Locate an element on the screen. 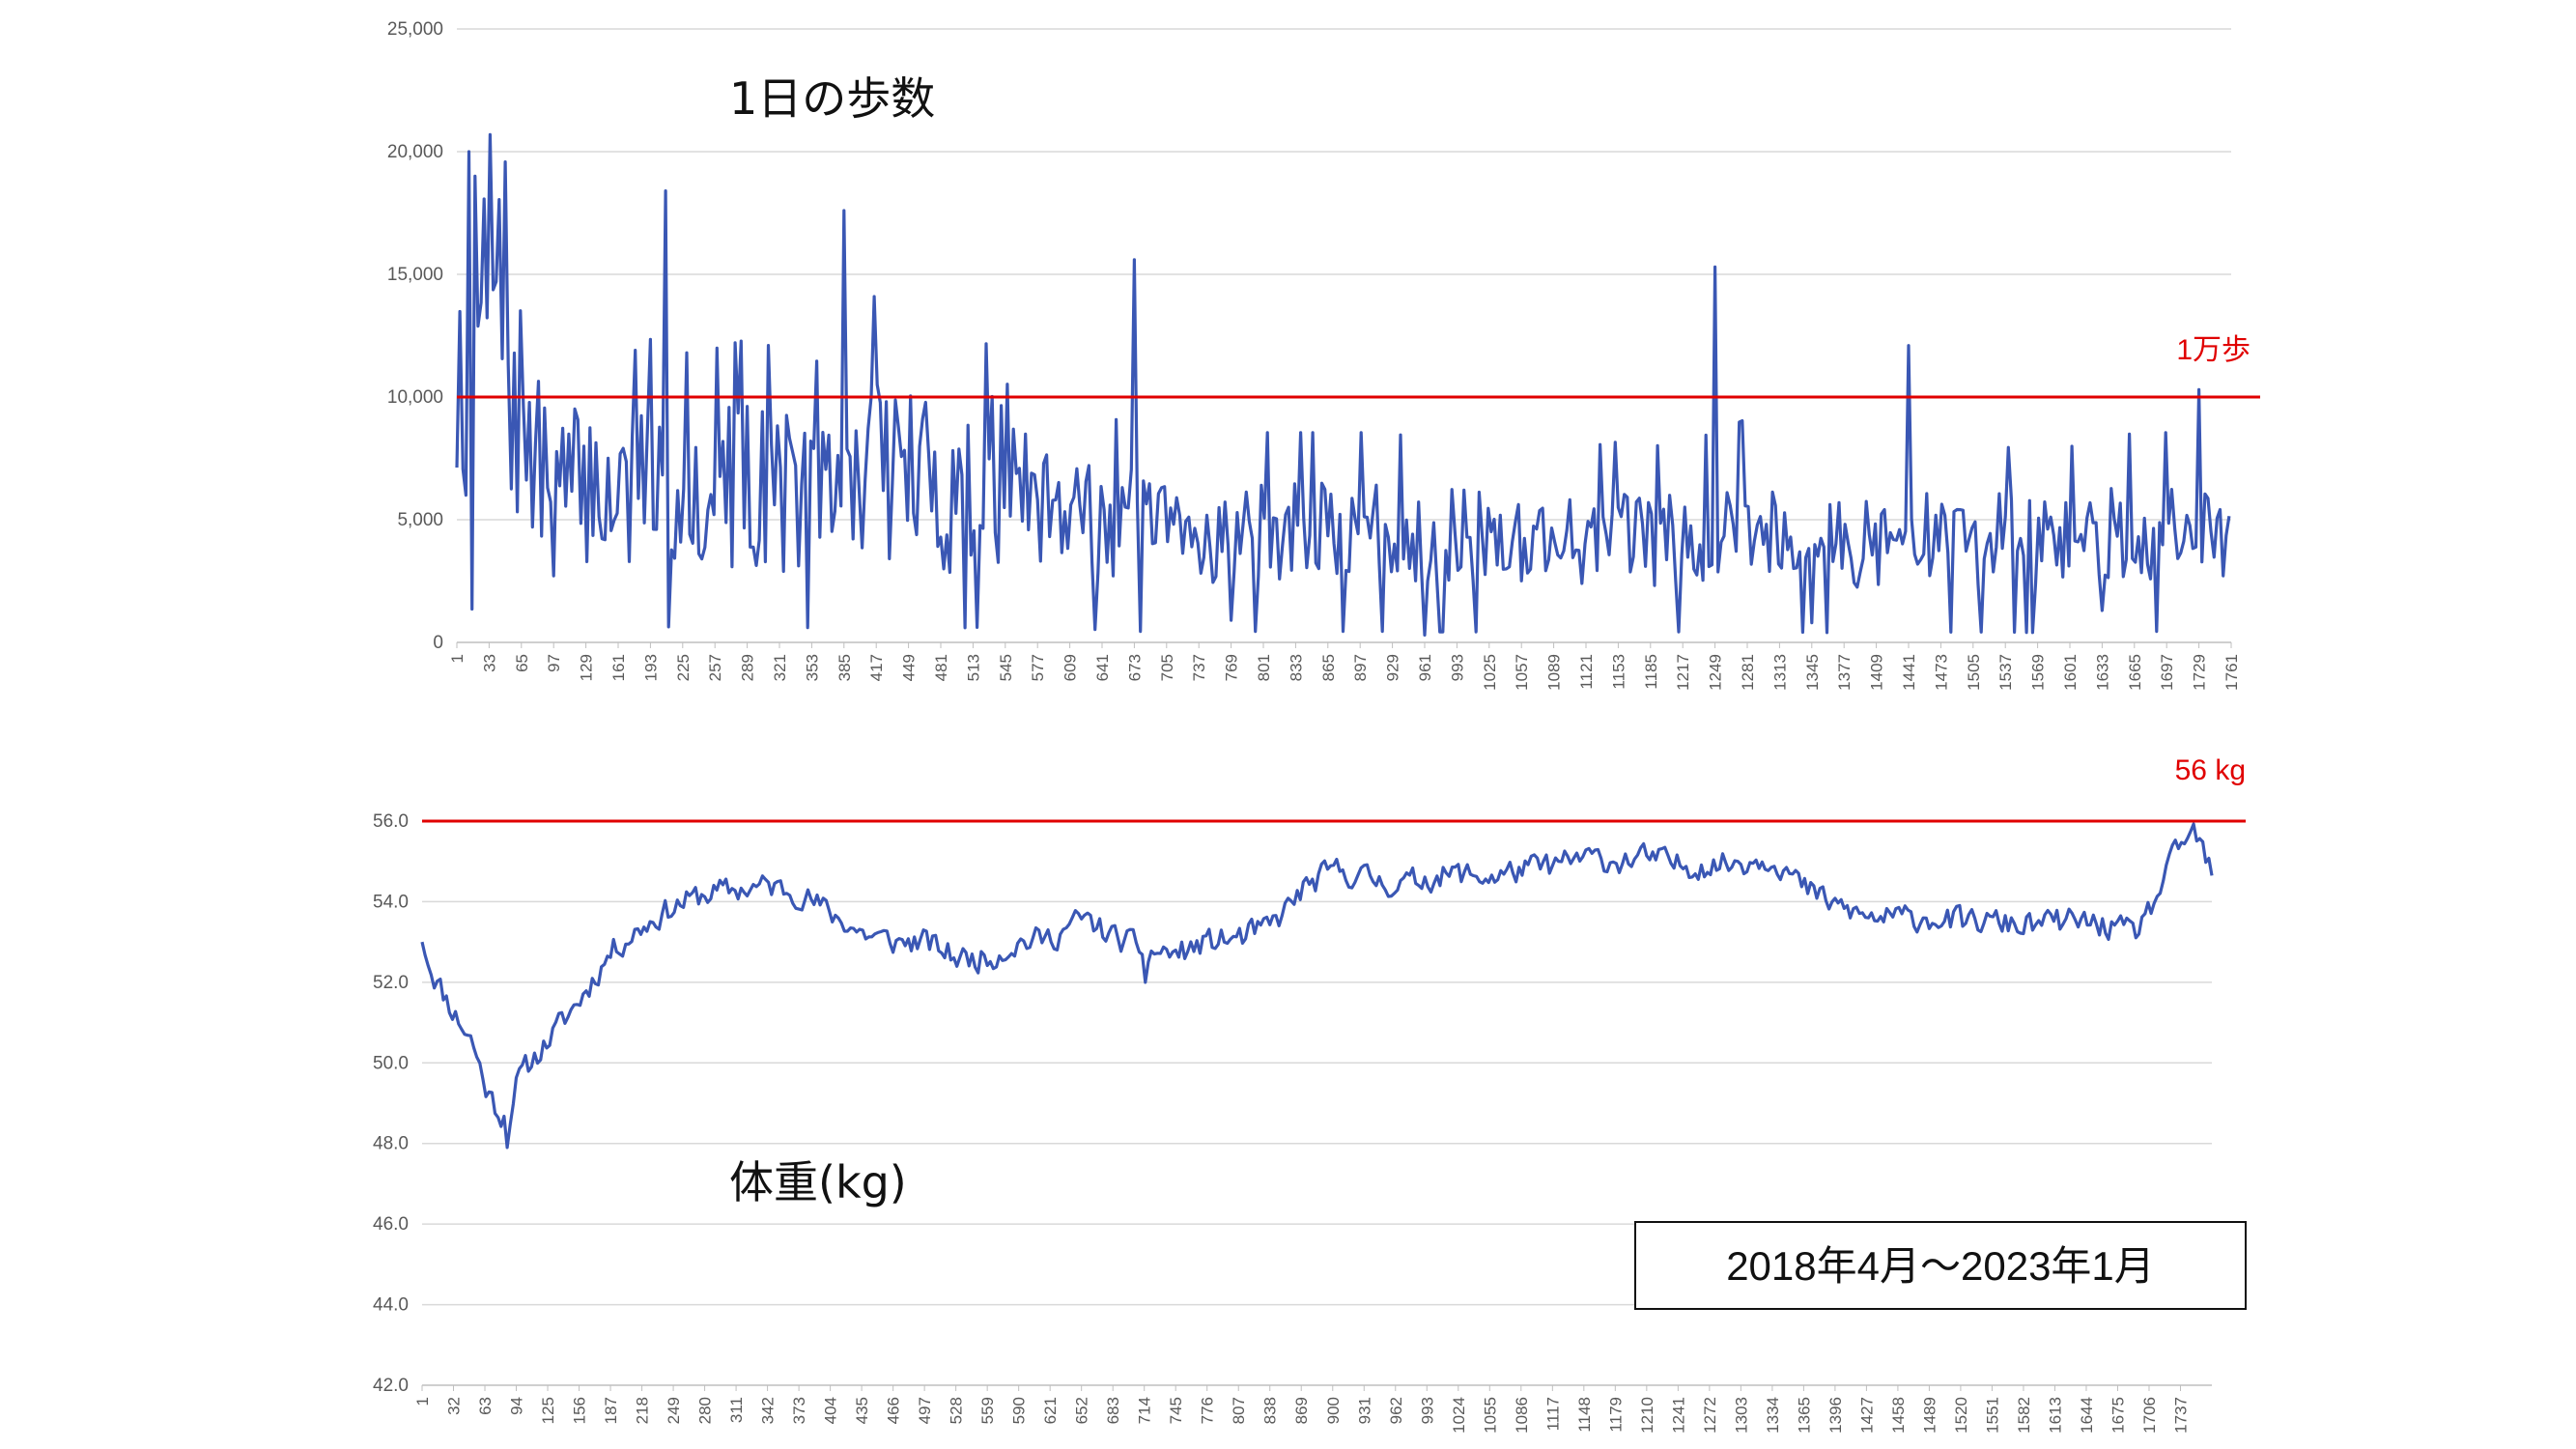  x-tick-label: 257 is located at coordinates (715, 667).